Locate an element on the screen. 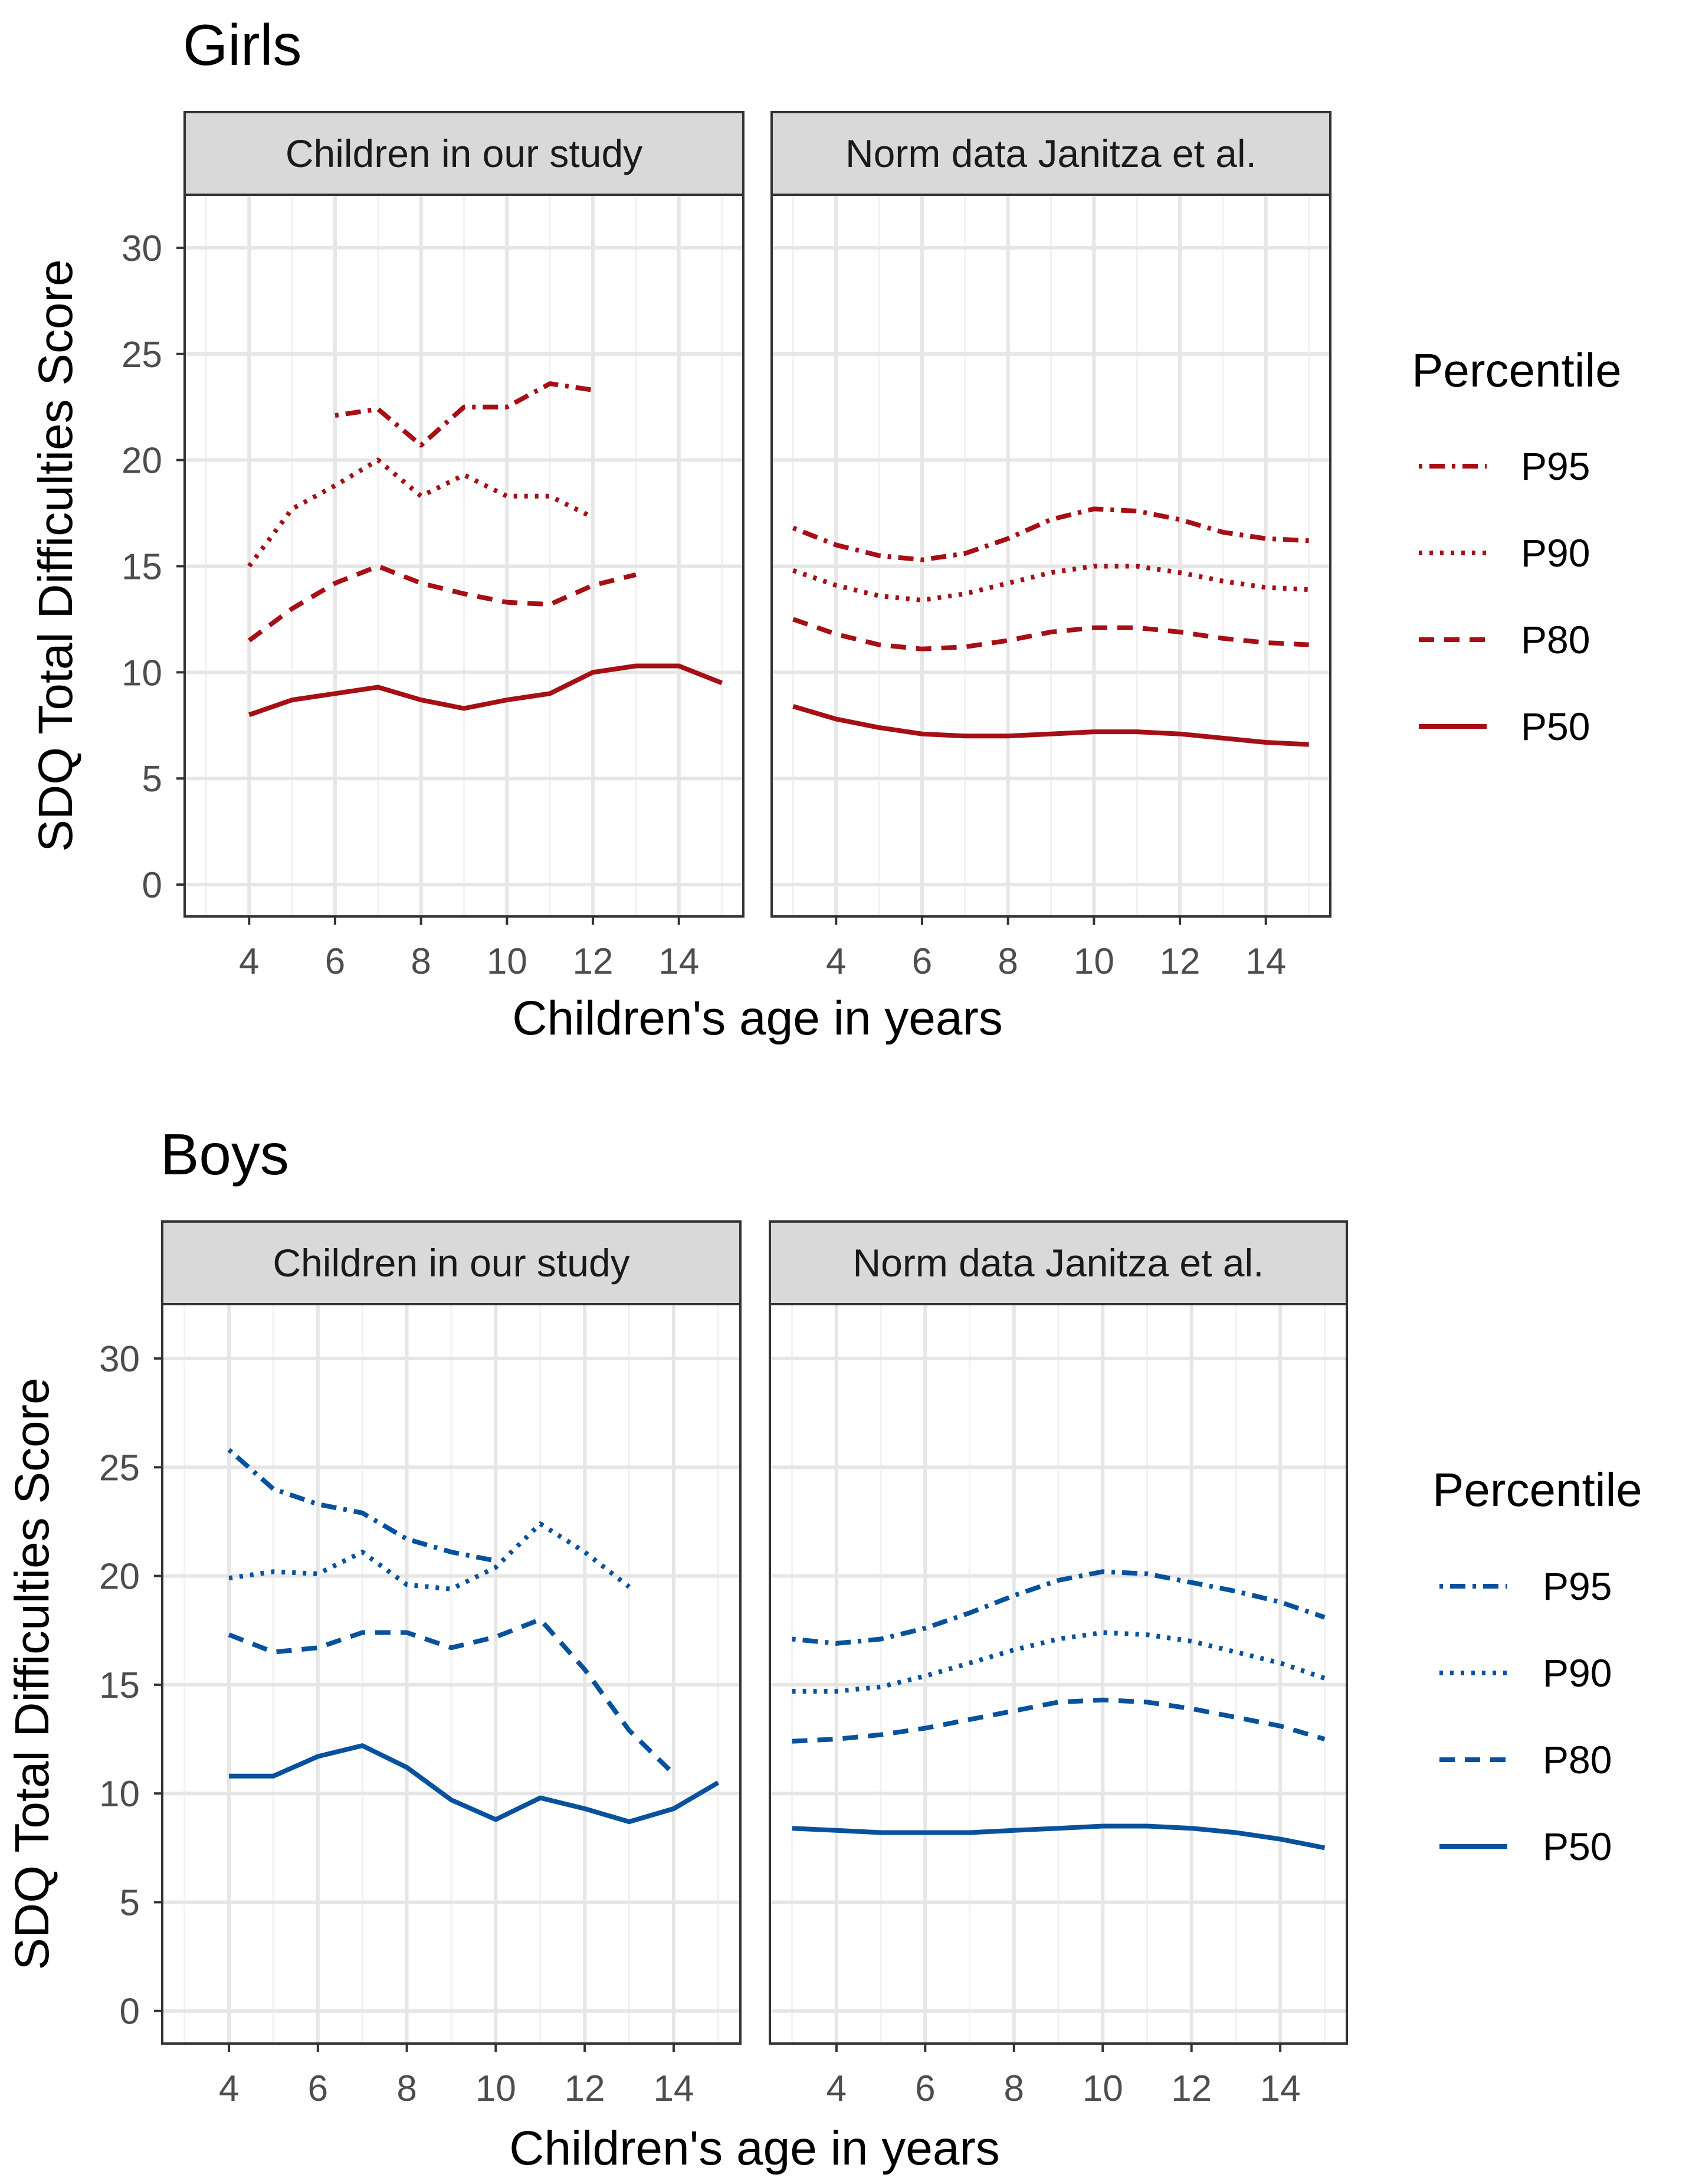  boys-panel-1-series-p50 is located at coordinates (474, 1784).